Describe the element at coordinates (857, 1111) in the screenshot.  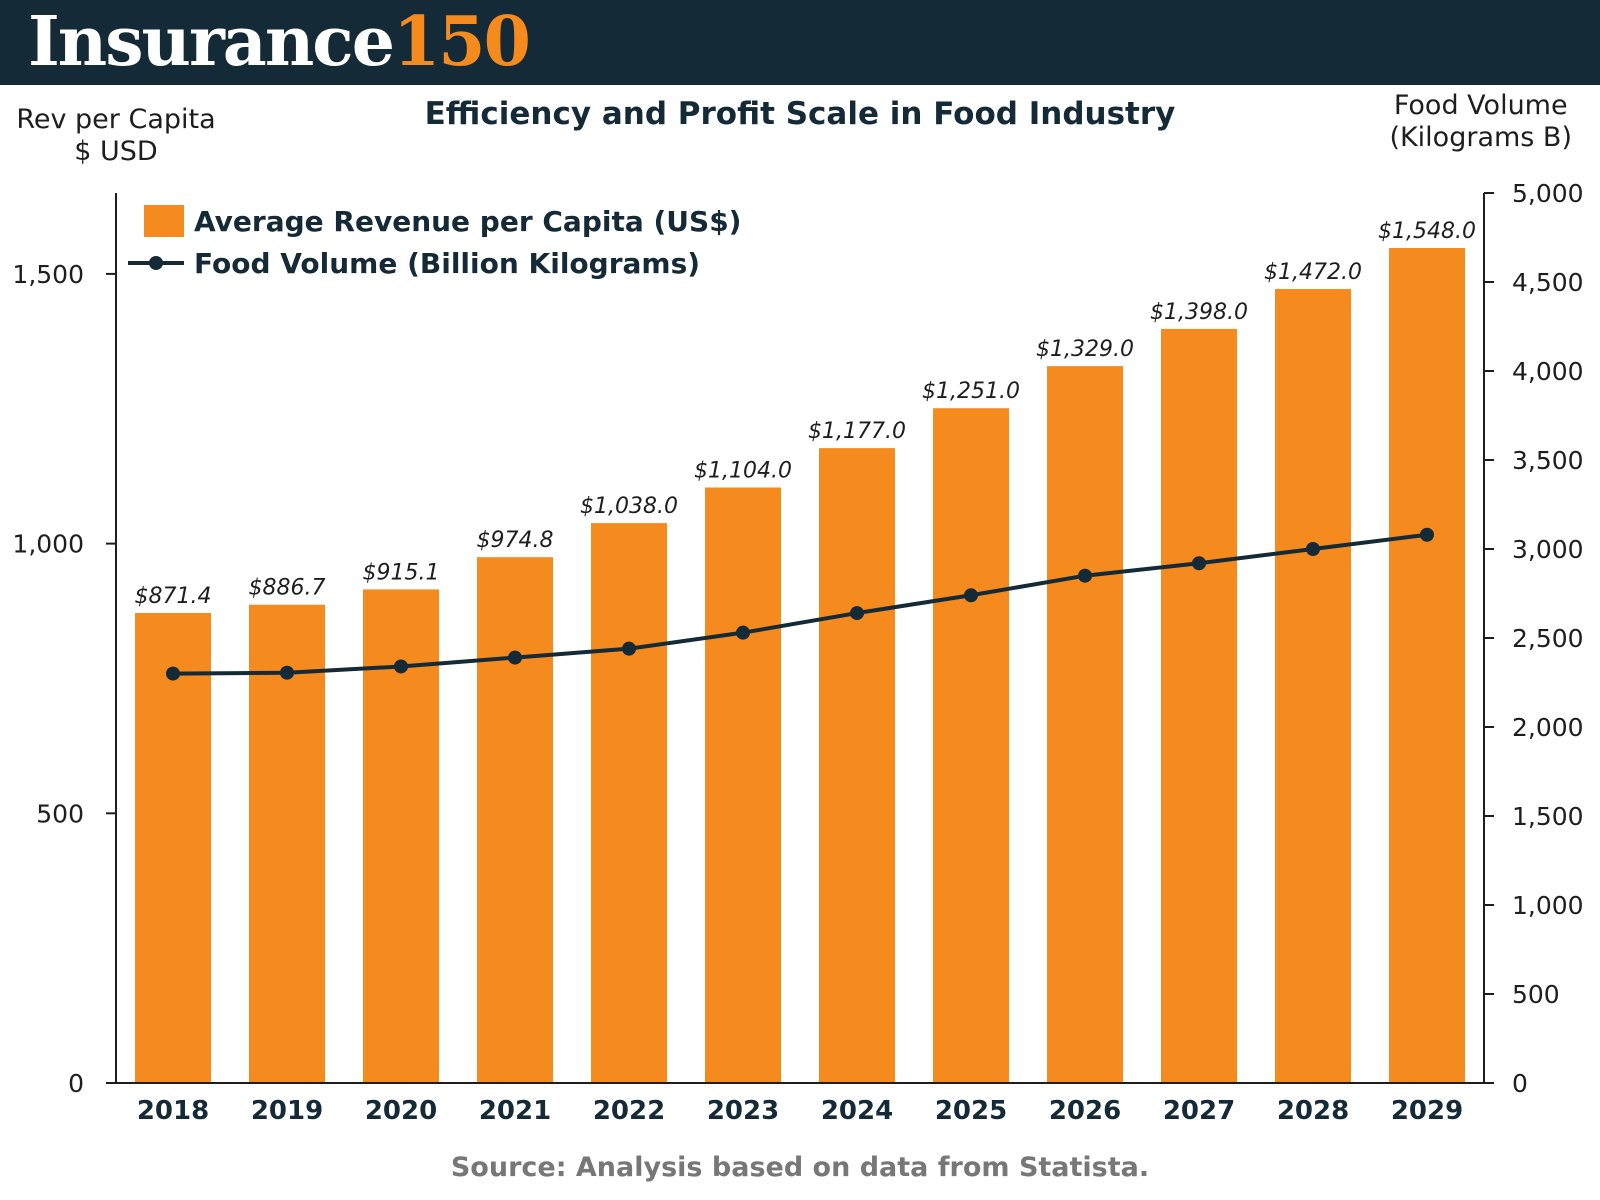
I see `x-axis-tick-label: 2024` at that location.